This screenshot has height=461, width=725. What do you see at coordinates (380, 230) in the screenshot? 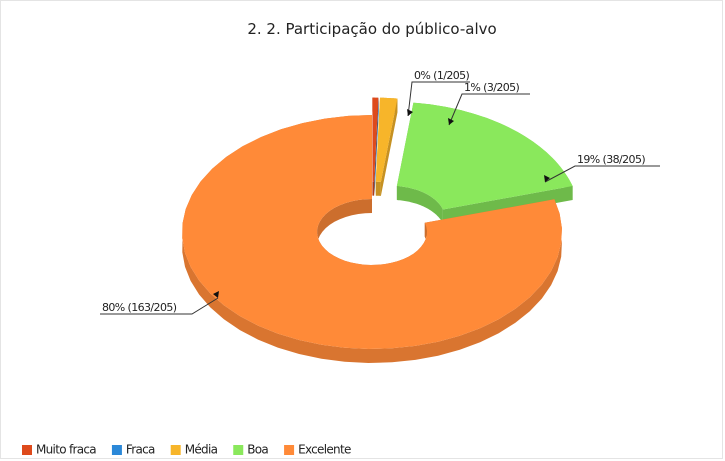
I see `slice-inner-sides` at bounding box center [380, 230].